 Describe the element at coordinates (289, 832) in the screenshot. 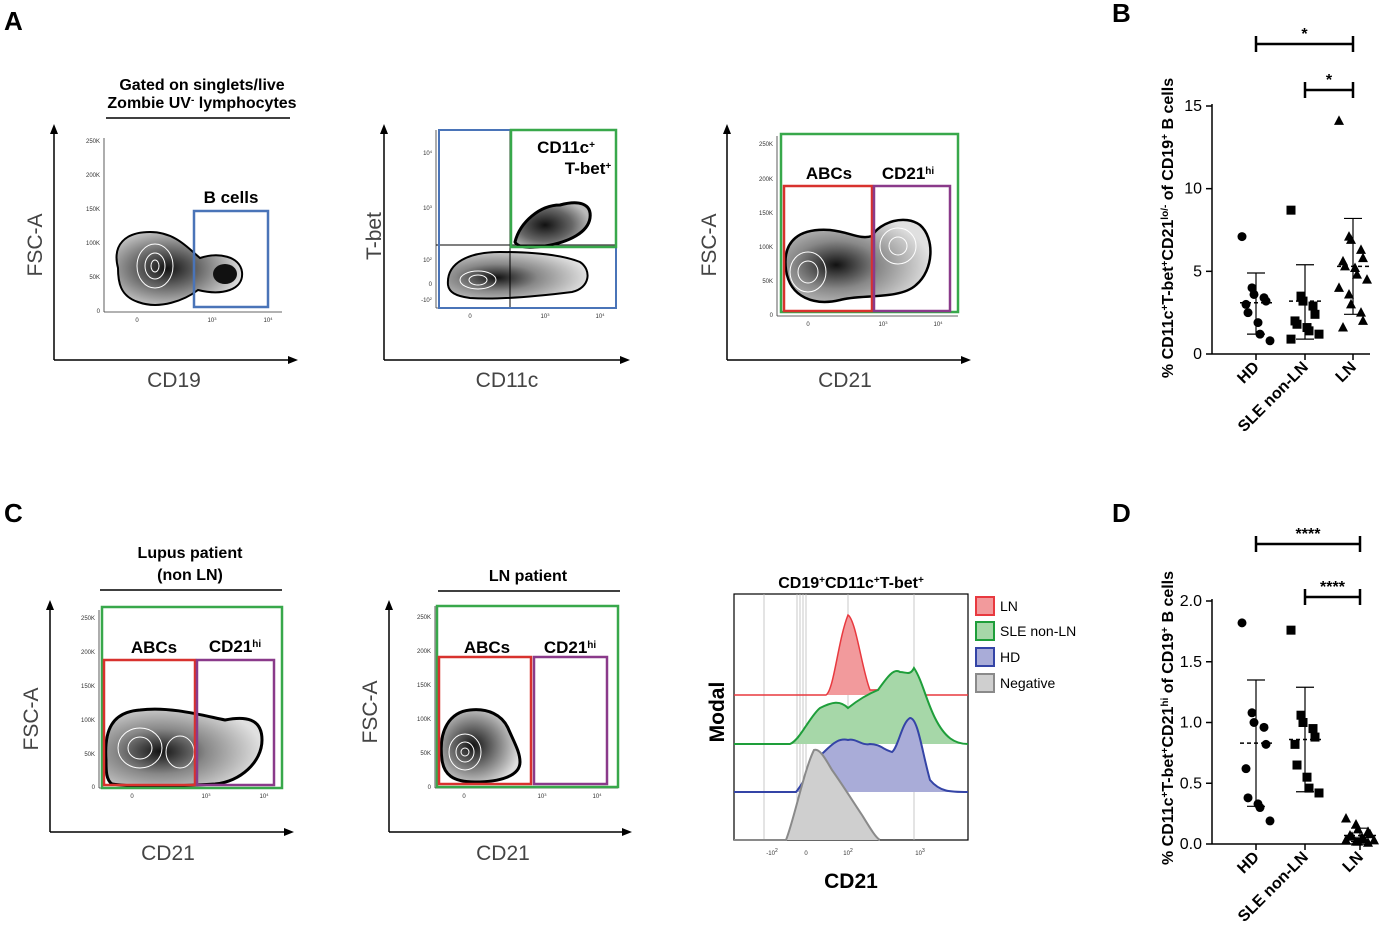

I see `x-axis-arrow` at that location.